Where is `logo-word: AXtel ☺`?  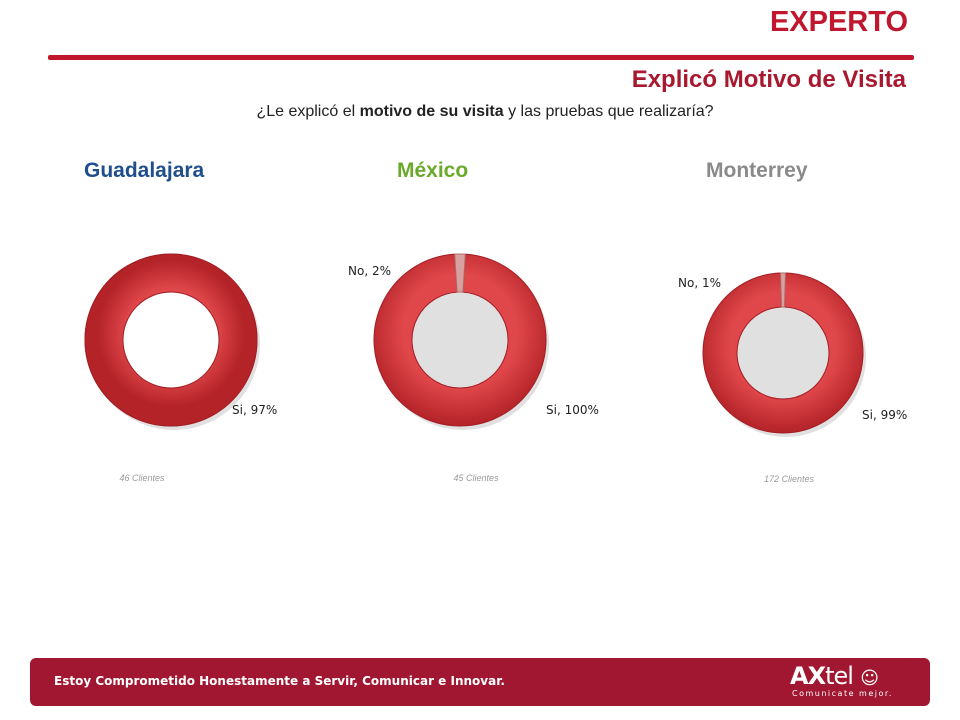
logo-word: AXtel ☺ is located at coordinates (834, 676).